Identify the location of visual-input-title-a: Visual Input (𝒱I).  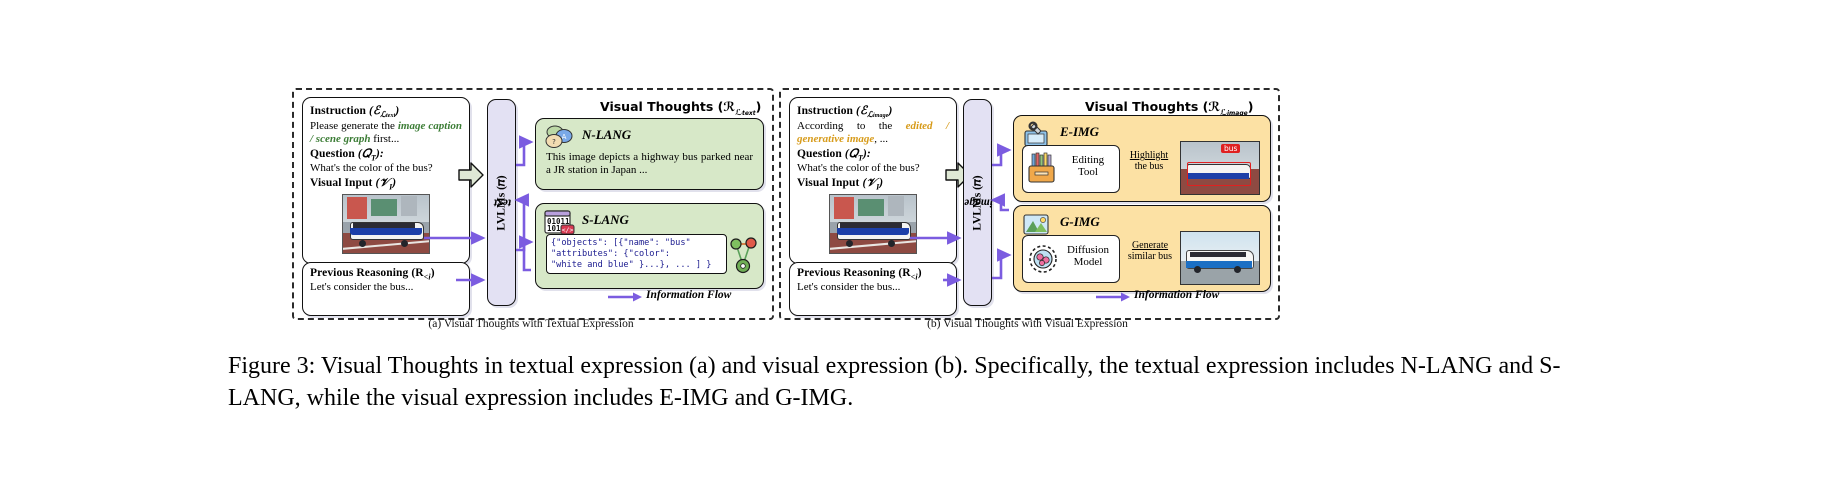
(353, 183).